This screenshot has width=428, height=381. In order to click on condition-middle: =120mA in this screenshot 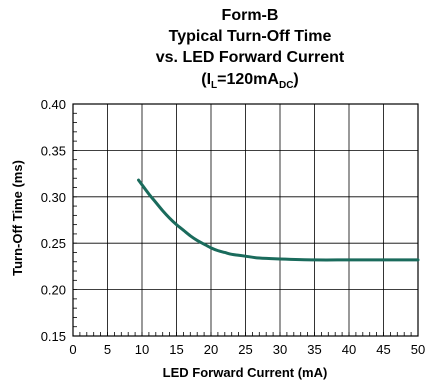, I will do `click(248, 79)`.